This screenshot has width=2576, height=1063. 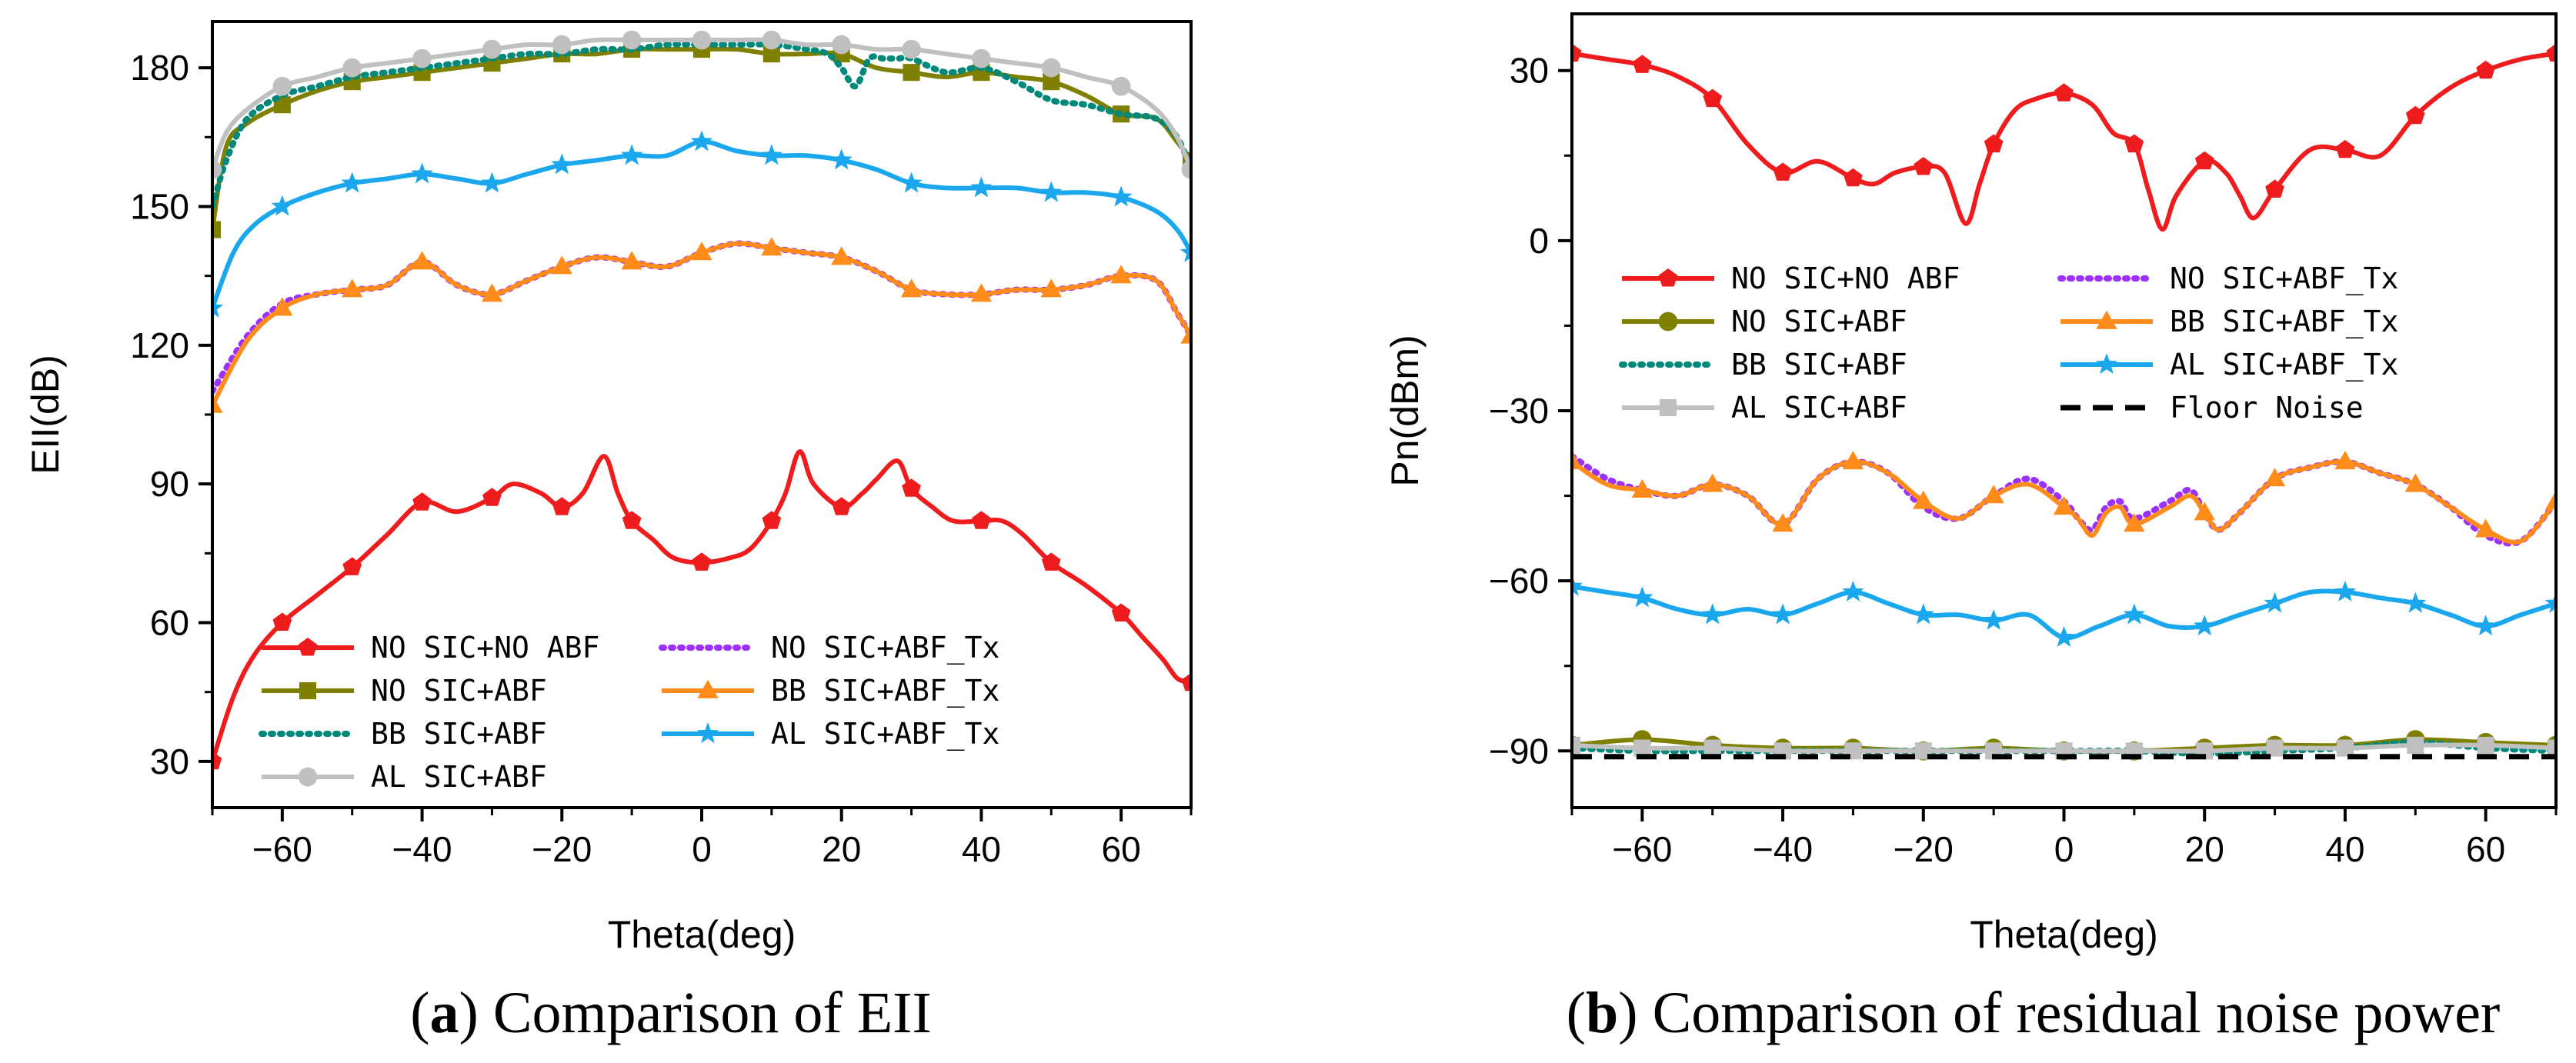 What do you see at coordinates (885, 734) in the screenshot?
I see `eii-legend-label-6: AL SIC+ABF_Tx` at bounding box center [885, 734].